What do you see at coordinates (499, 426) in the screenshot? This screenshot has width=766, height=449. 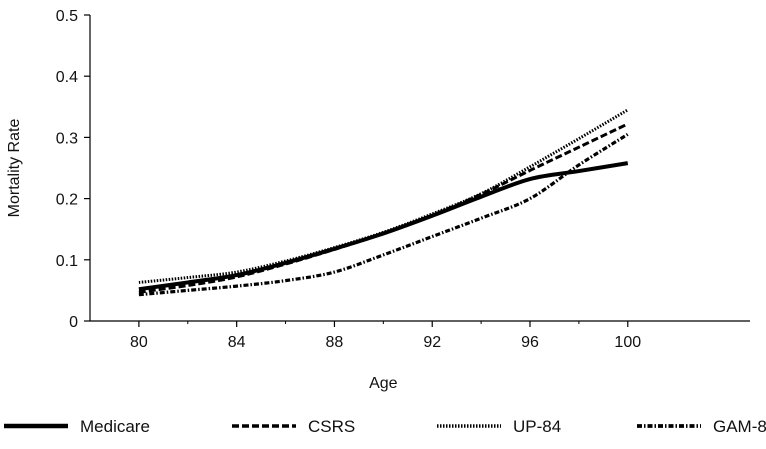 I see `legend-item-up-84: UP-84` at bounding box center [499, 426].